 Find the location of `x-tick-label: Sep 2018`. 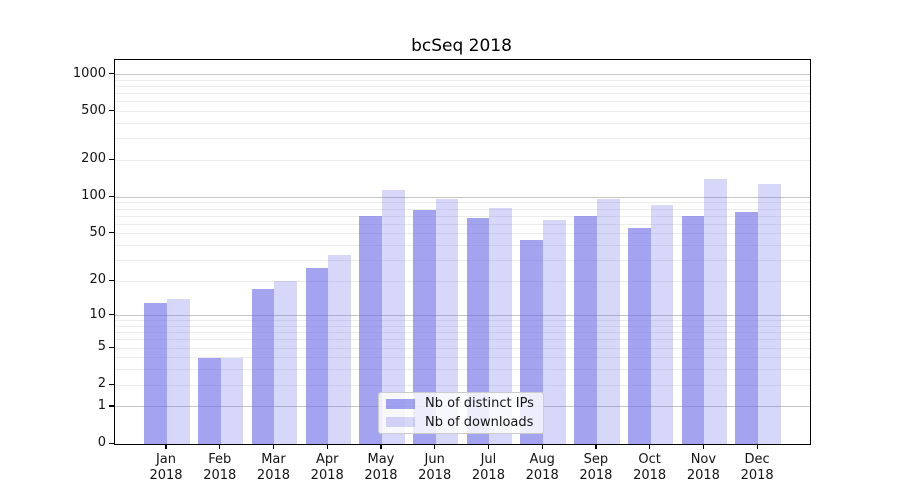

x-tick-label: Sep 2018 is located at coordinates (596, 468).